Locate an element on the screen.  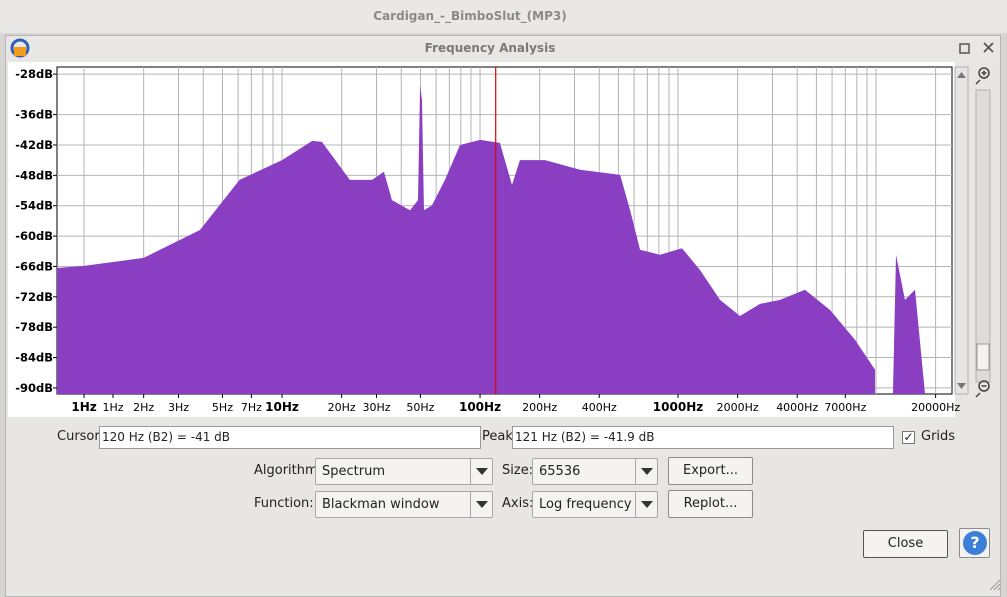
cursor-label: Cursor: is located at coordinates (80, 436).